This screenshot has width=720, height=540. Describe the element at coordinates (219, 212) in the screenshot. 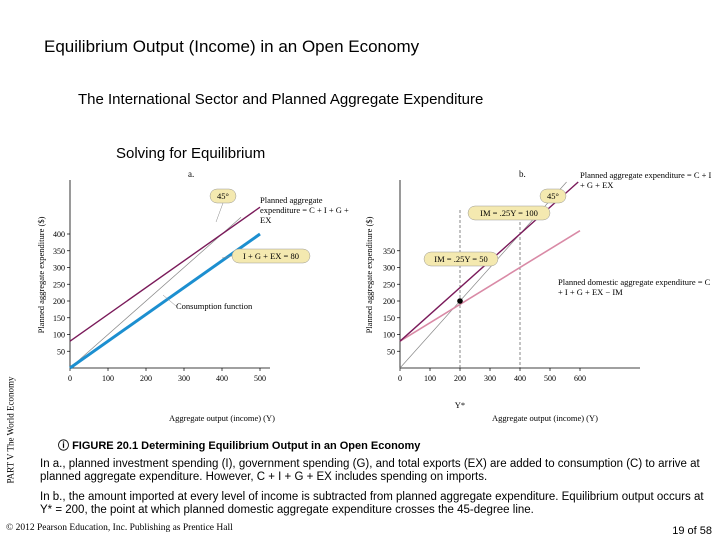

I see `panel-a-45-leader` at that location.